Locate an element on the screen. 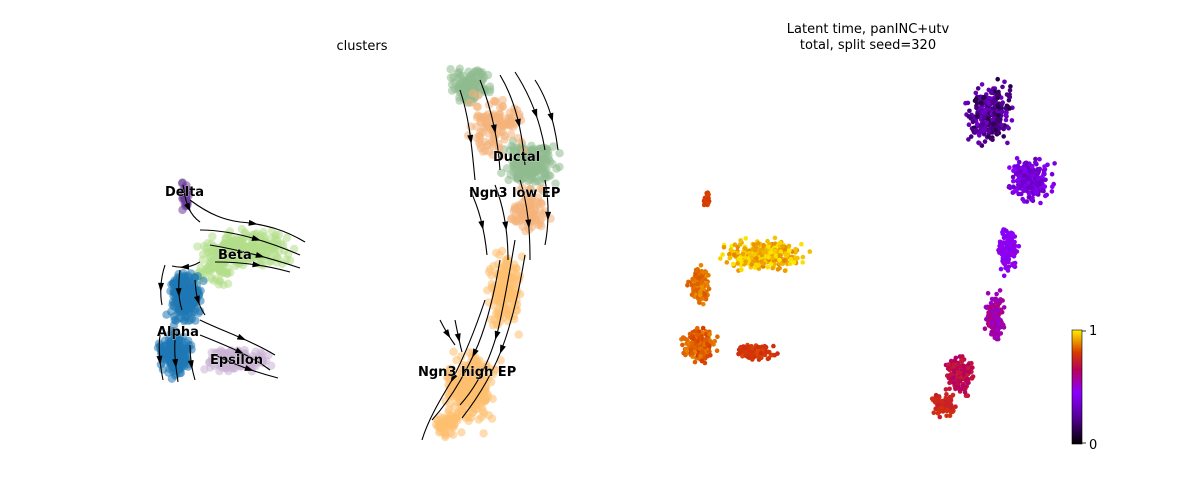 Image resolution: width=1200 pixels, height=500 pixels. colorbar-min-label: 0 is located at coordinates (1093, 445).